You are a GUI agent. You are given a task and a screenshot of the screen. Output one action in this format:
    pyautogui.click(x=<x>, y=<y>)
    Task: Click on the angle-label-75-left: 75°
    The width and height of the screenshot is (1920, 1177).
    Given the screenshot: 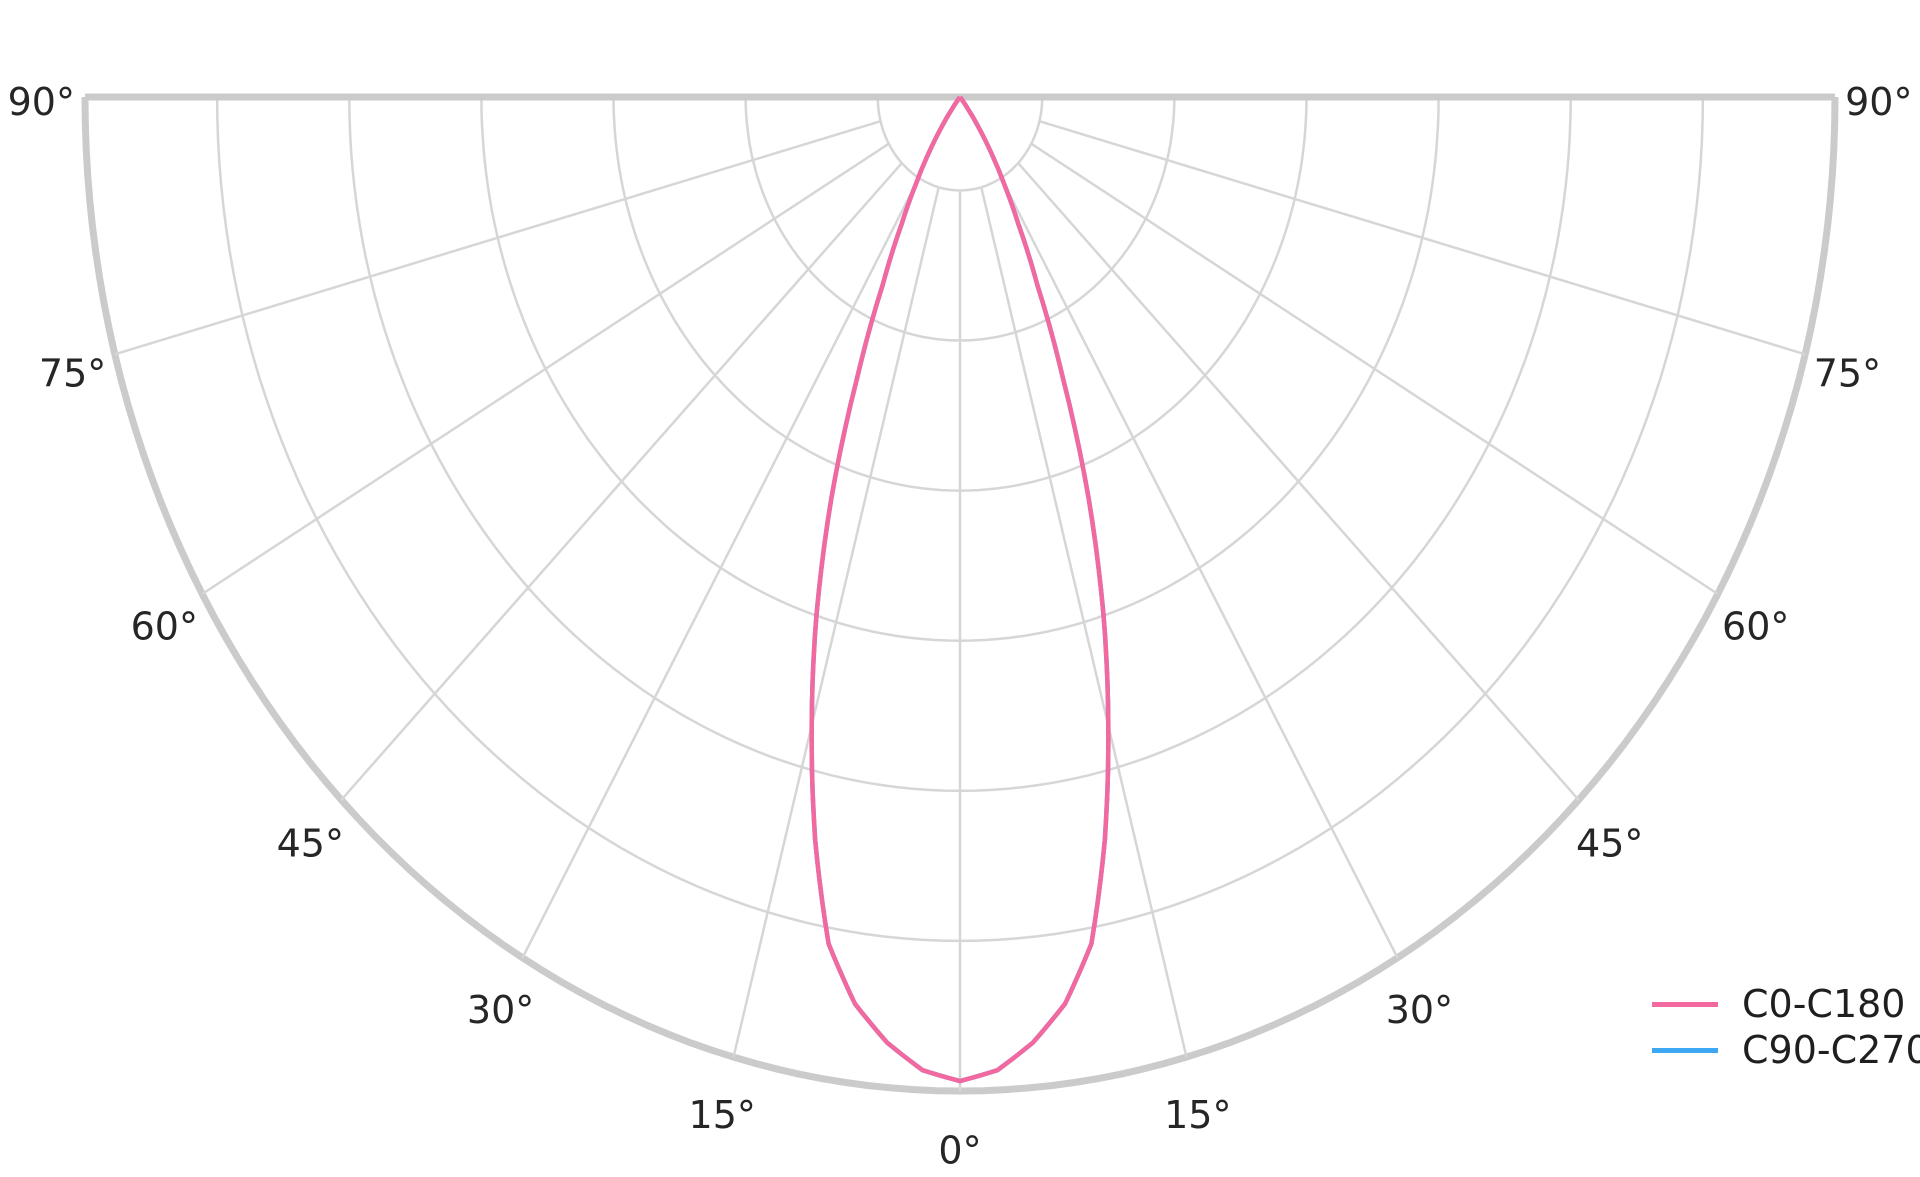 What is the action you would take?
    pyautogui.click(x=72, y=373)
    